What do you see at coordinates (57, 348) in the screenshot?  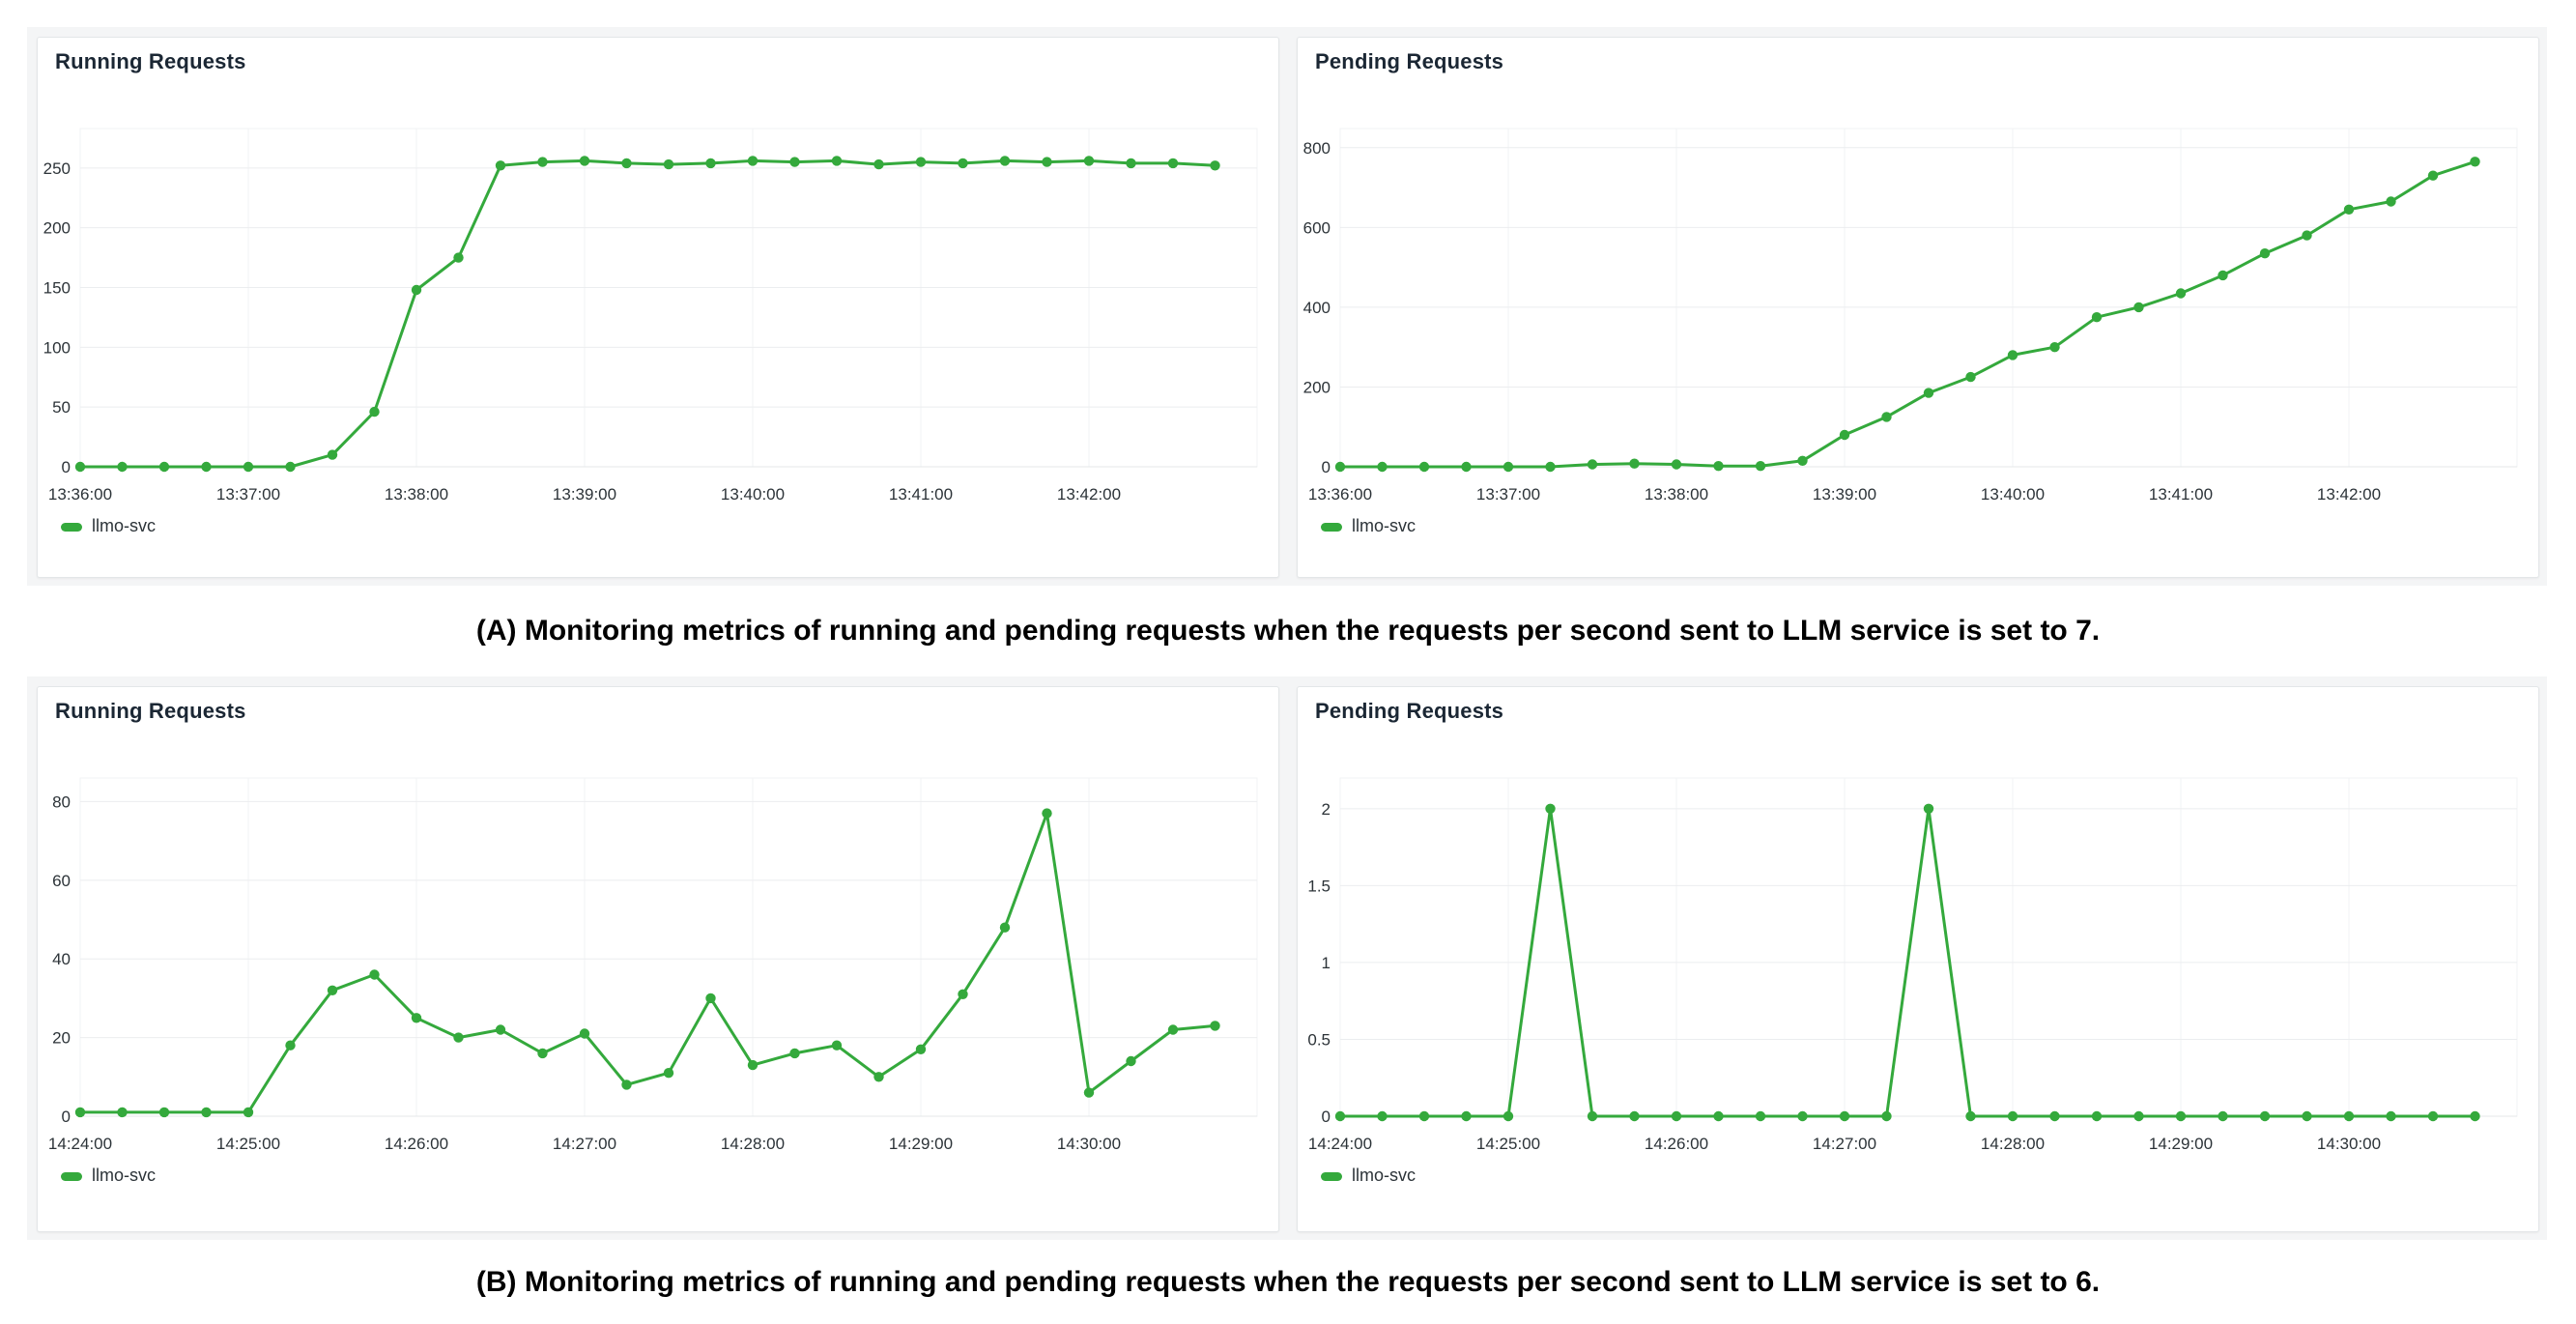 I see `y-axis-tick-label: 100` at bounding box center [57, 348].